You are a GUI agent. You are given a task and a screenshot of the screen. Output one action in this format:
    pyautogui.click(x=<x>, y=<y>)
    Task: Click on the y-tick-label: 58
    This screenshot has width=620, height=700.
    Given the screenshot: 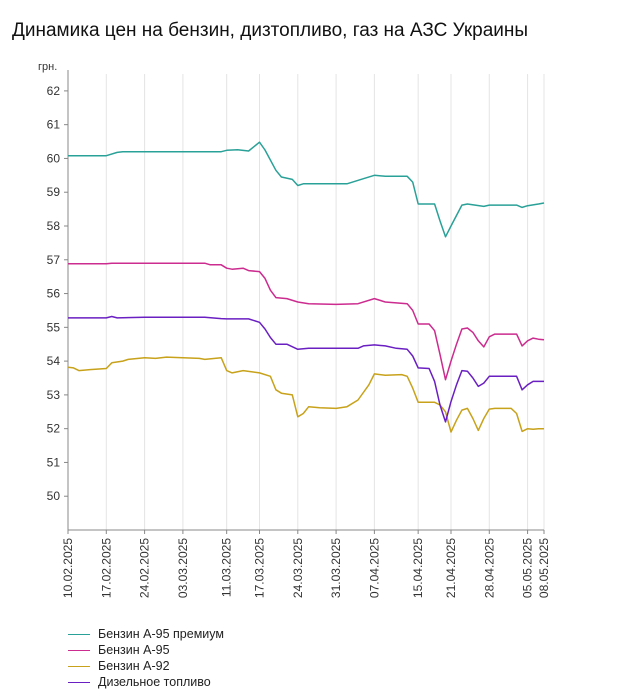 What is the action you would take?
    pyautogui.click(x=54, y=226)
    